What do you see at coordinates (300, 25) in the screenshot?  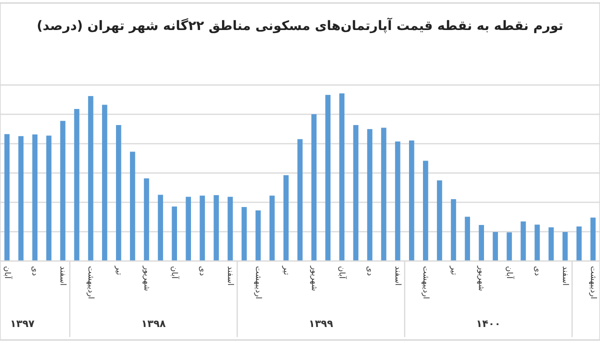 I see `chart-title: تورم نقطه به نقطه قیمت آپارتمان‌های مسکونی مناطق ۲۲گانه شهر تهران (درصد)` at bounding box center [300, 25].